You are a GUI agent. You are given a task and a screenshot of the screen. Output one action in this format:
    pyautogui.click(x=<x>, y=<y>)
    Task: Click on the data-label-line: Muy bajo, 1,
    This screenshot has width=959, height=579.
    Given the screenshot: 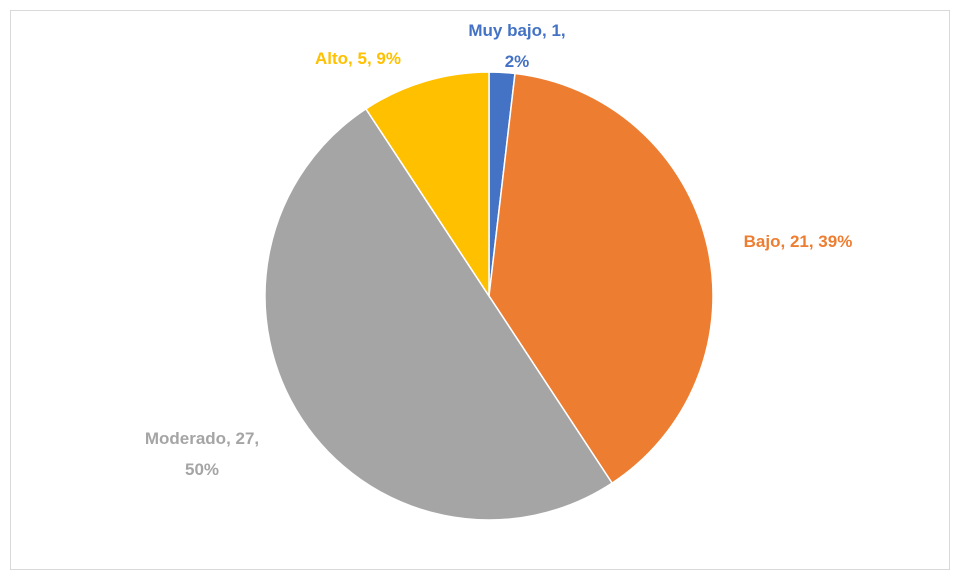 What is the action you would take?
    pyautogui.click(x=516, y=30)
    